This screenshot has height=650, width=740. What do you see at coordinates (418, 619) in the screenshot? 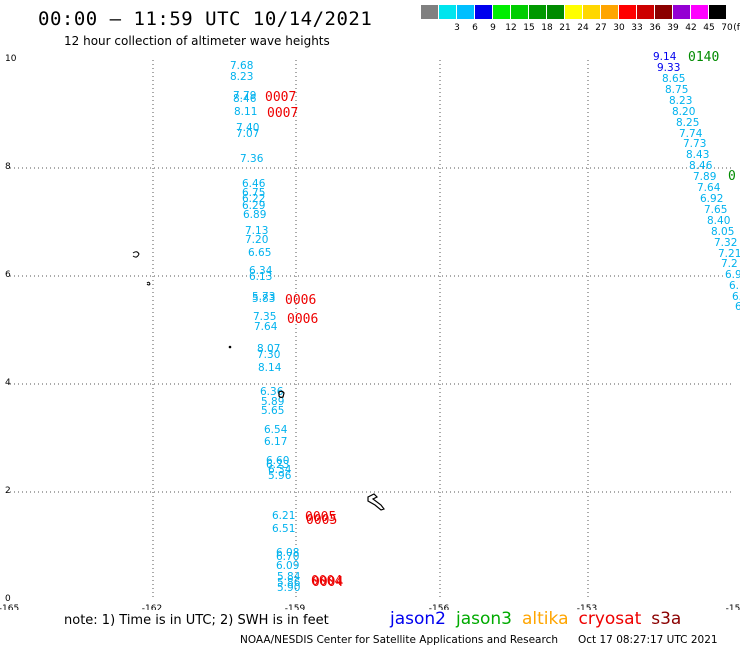
I see `satellite-jason2: jason2` at bounding box center [418, 619].